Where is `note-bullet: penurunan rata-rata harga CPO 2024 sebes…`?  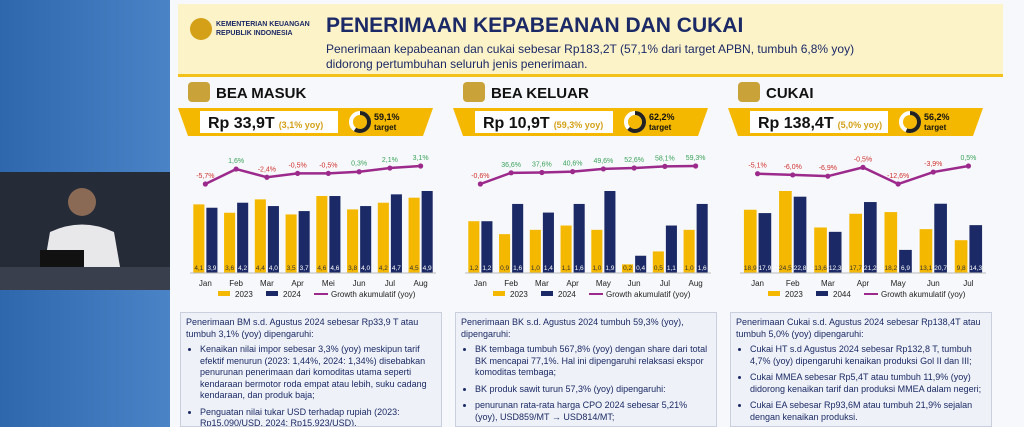
note-bullet: penurunan rata-rata harga CPO 2024 sebes… is located at coordinates (593, 411).